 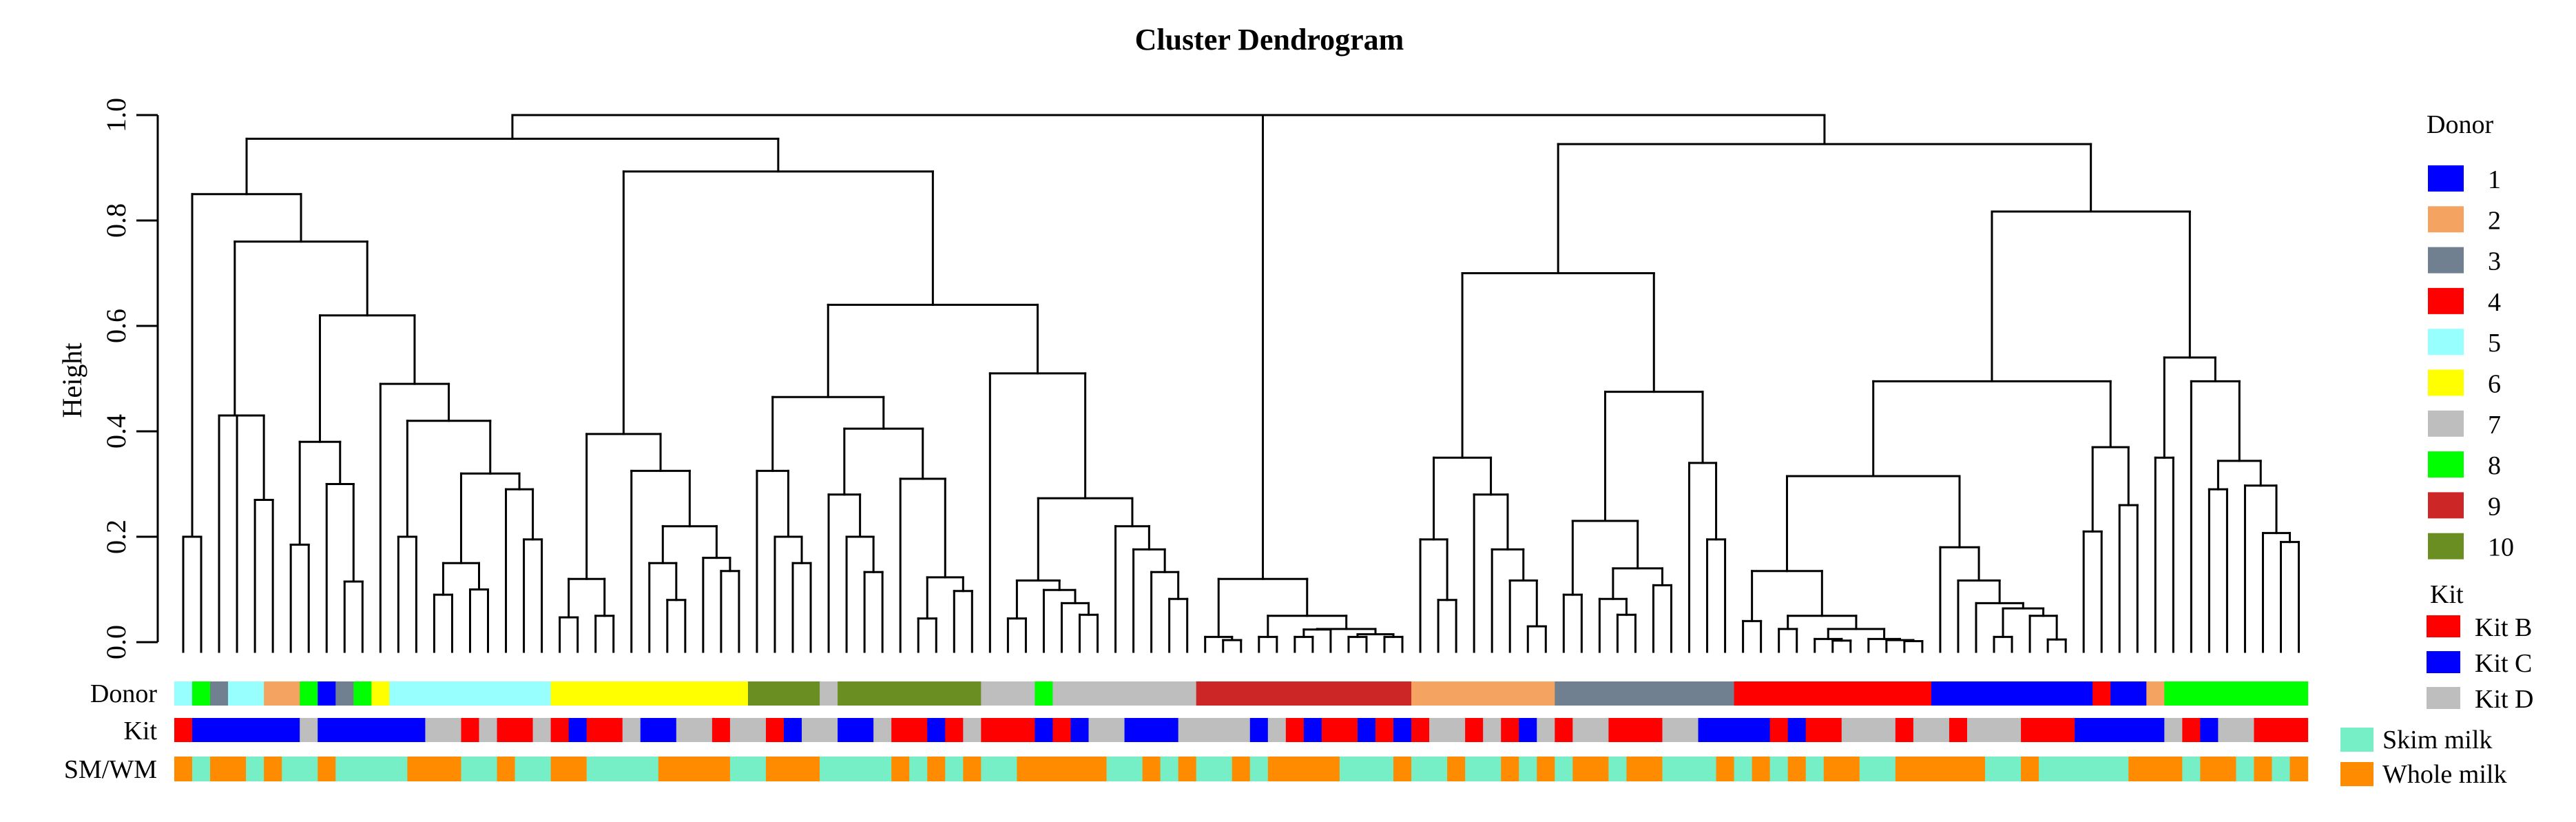 I want to click on legend-donor-label: 2, so click(x=2494, y=221).